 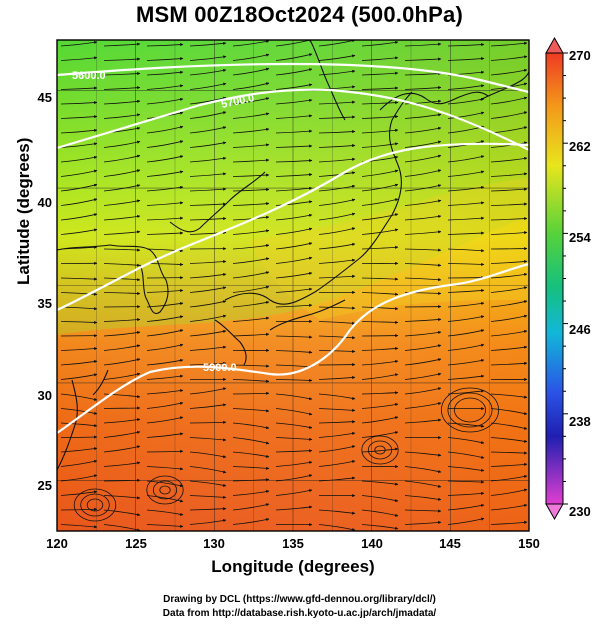 What do you see at coordinates (293, 543) in the screenshot?
I see `x-tick-label: 135` at bounding box center [293, 543].